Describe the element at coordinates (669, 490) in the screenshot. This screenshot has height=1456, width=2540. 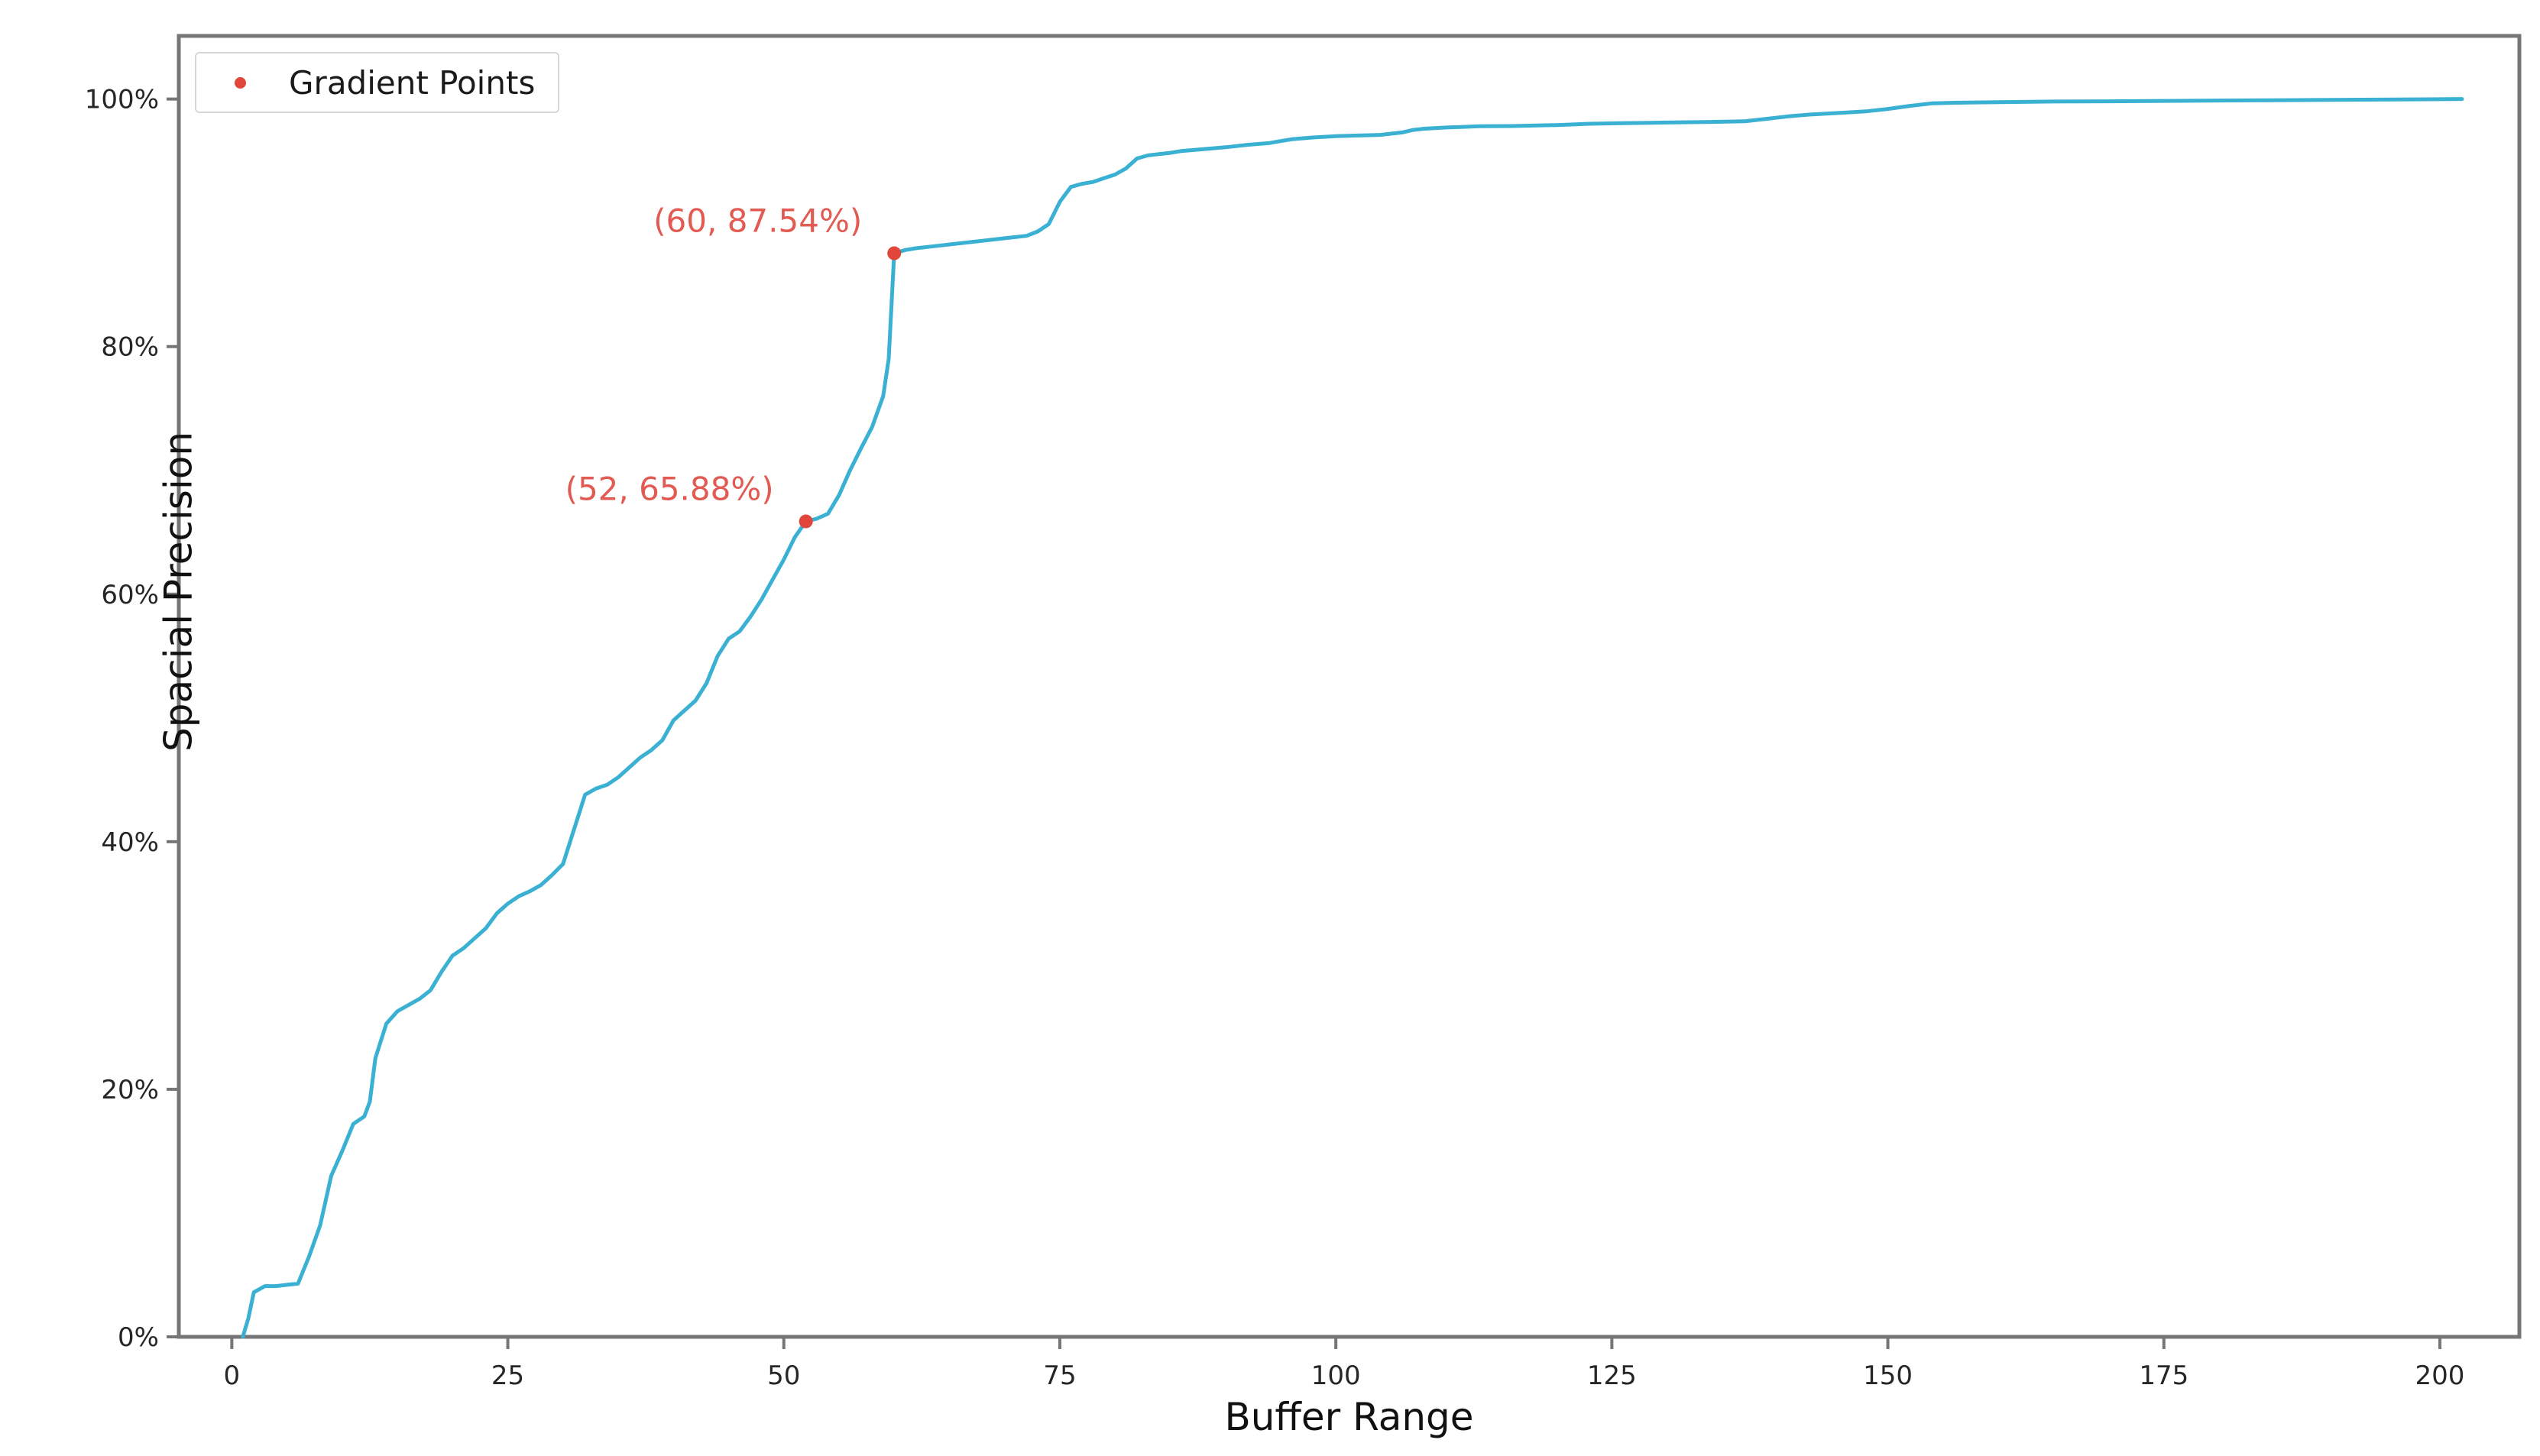
I see `gradient-point-annotation: (52, 65.88%)` at that location.